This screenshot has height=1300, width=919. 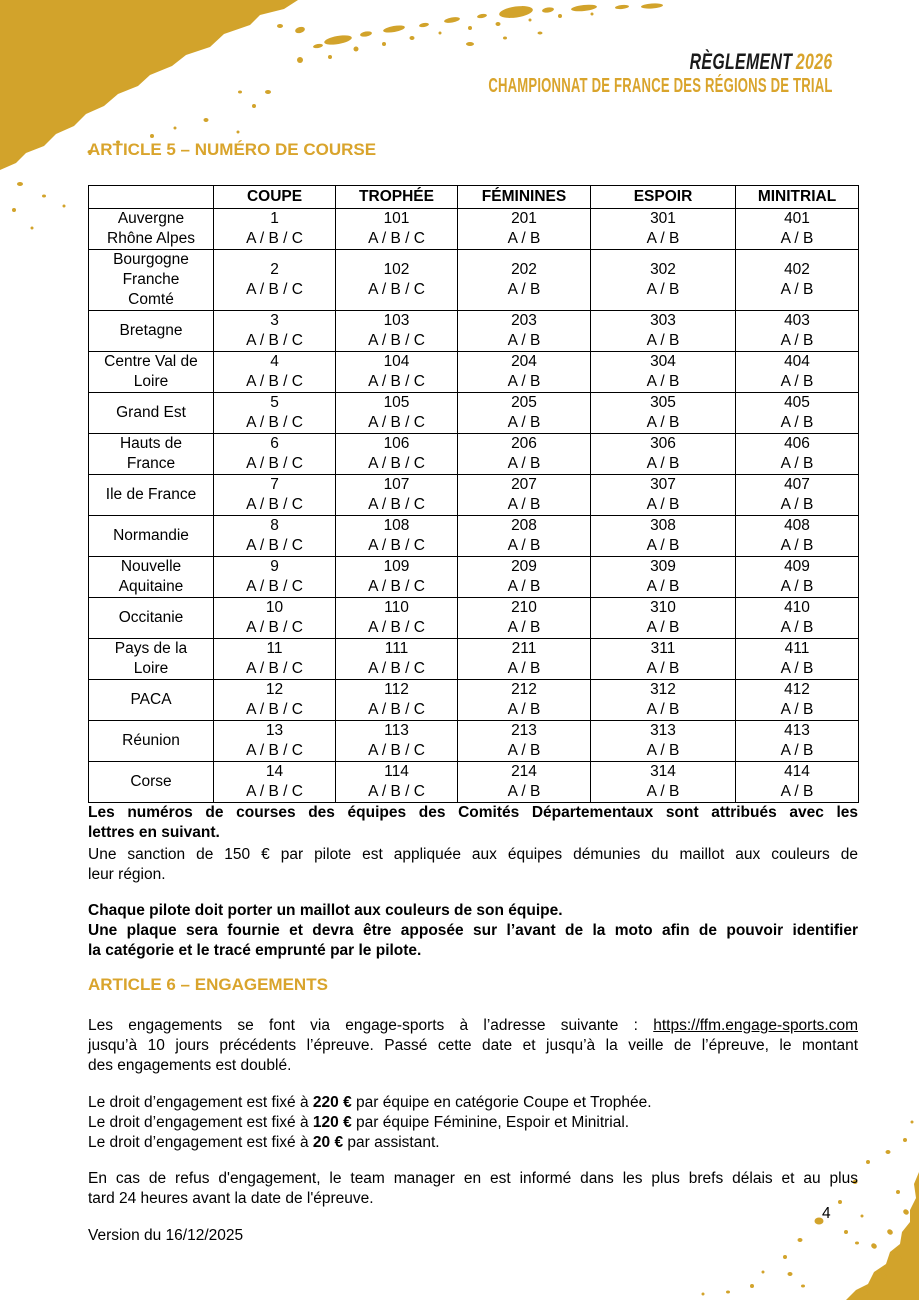 What do you see at coordinates (391, 1142) in the screenshot?
I see `fee-post: par assistant.` at bounding box center [391, 1142].